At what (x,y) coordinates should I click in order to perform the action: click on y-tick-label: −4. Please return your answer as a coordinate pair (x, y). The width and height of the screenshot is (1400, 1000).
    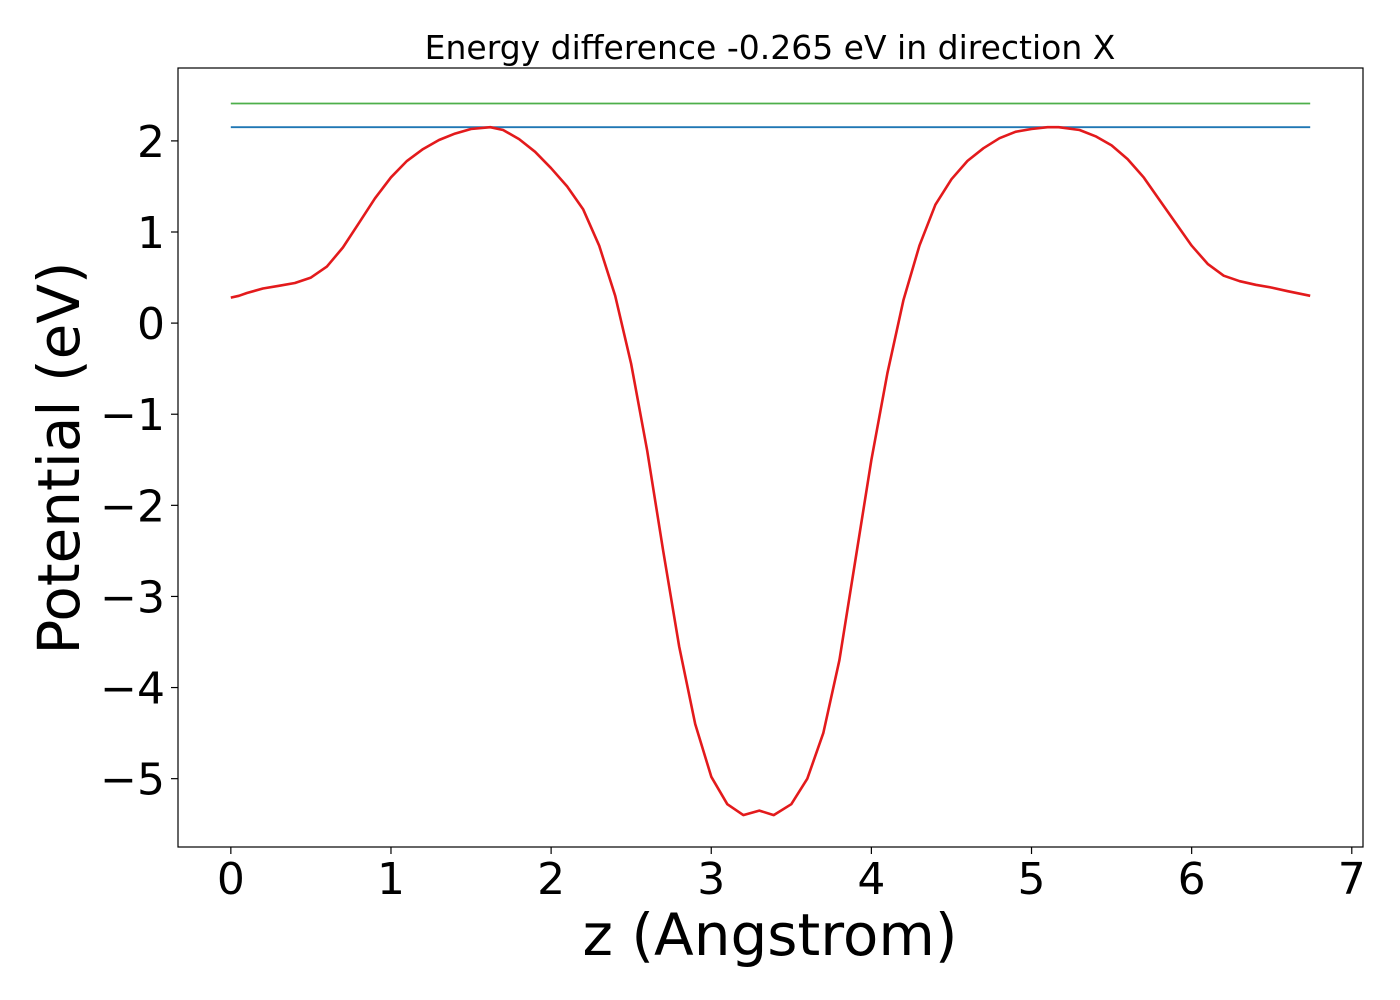
    Looking at the image, I should click on (132, 689).